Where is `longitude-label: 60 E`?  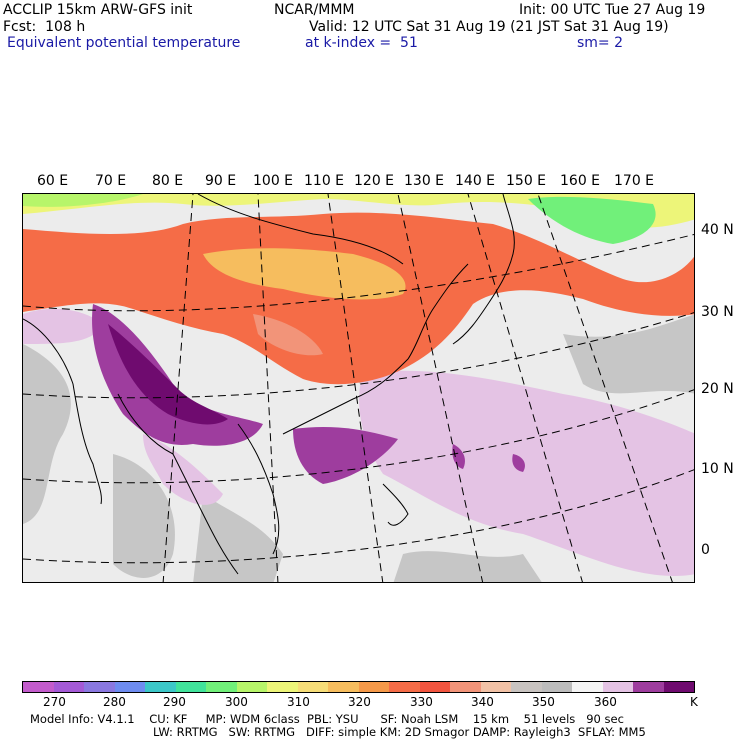
longitude-label: 60 E is located at coordinates (53, 181).